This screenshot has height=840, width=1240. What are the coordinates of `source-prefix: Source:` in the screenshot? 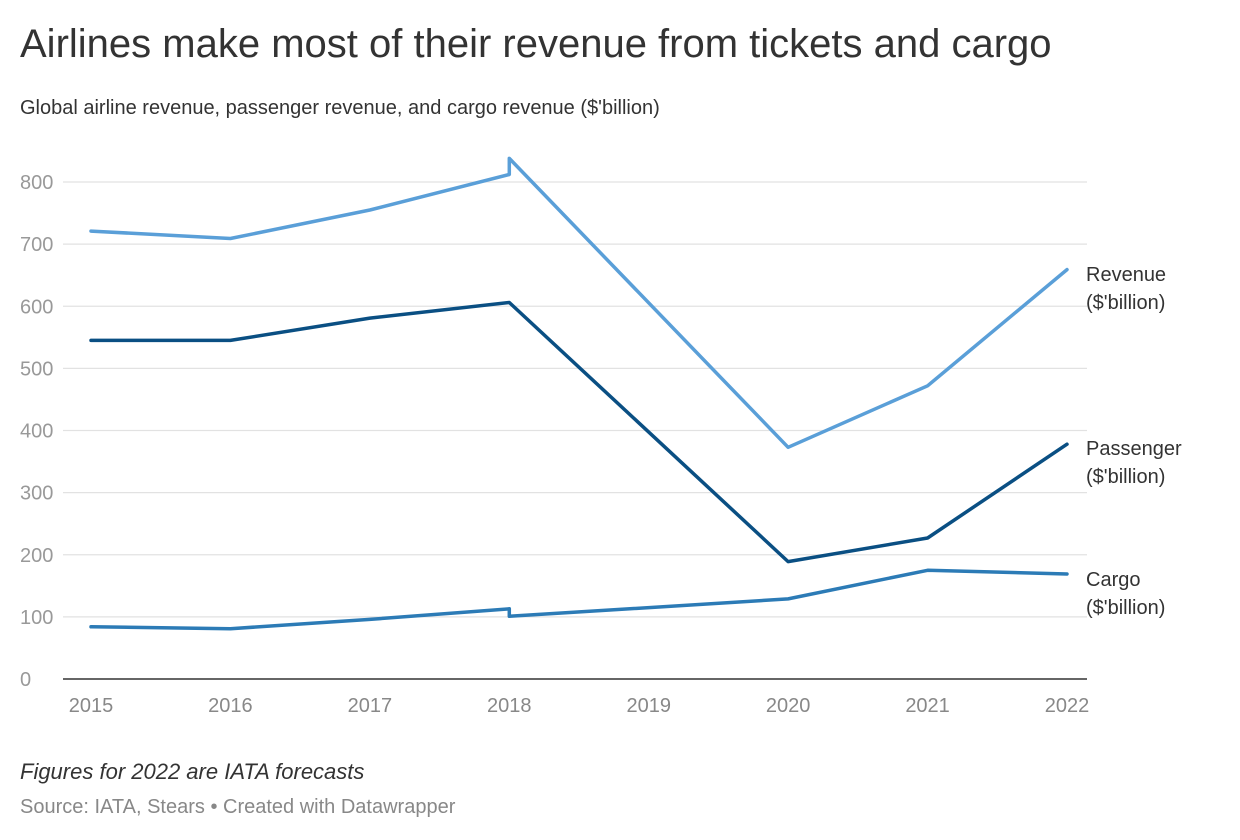 It's located at (57, 807).